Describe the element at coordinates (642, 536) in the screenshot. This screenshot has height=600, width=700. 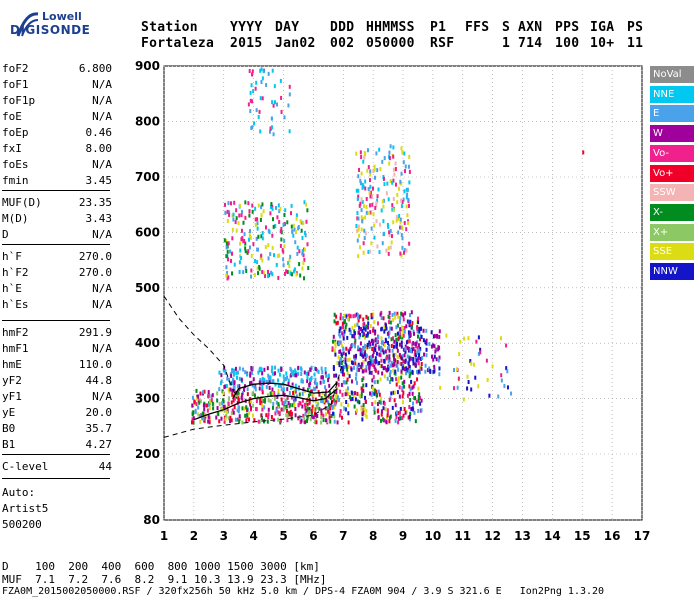
I see `x-tick-label: 17` at that location.